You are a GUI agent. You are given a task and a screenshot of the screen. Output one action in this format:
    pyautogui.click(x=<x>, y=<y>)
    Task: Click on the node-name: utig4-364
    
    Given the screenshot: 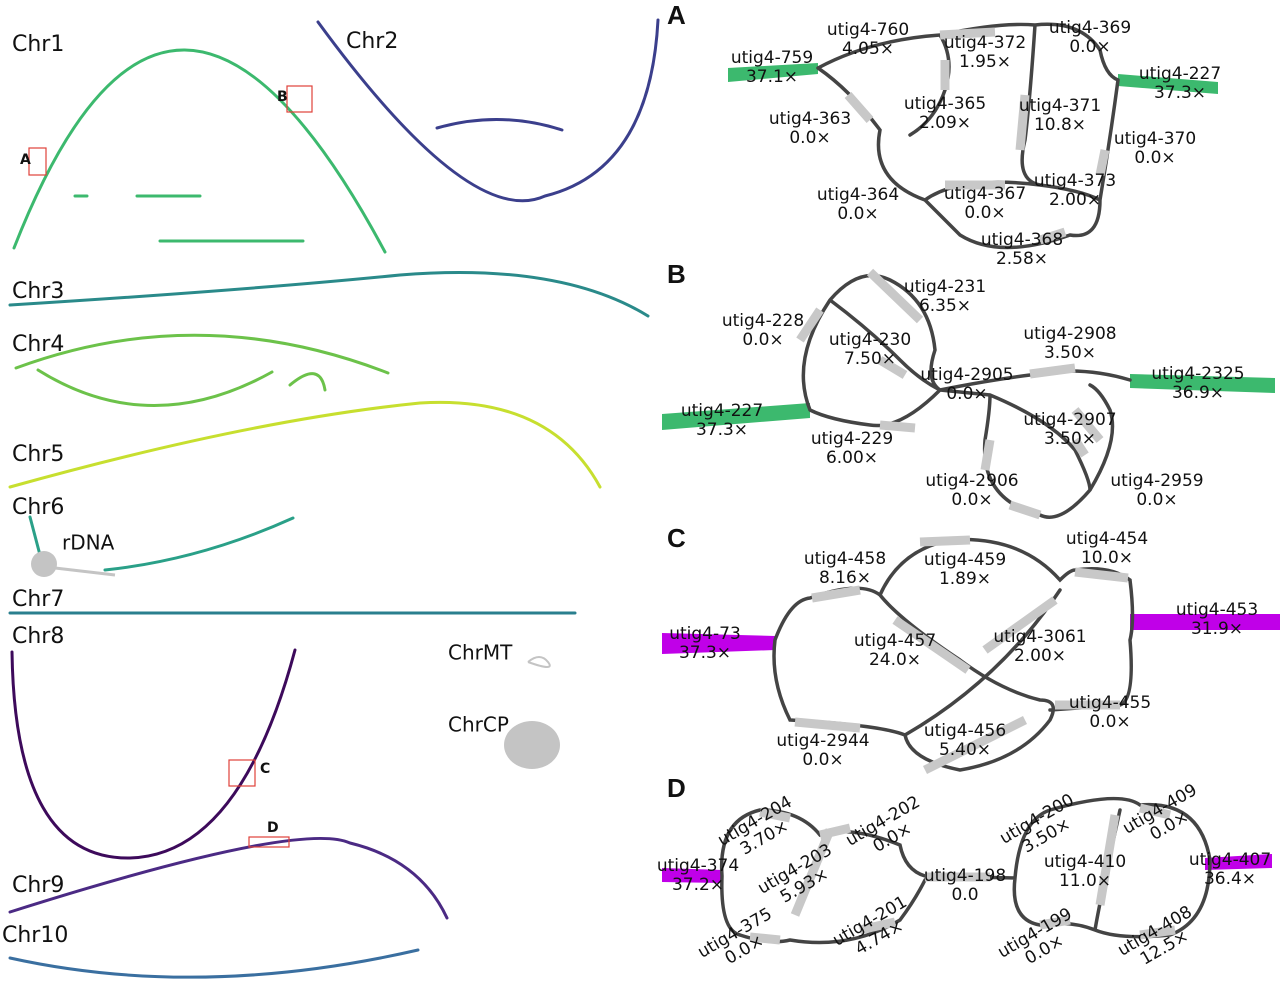 What is the action you would take?
    pyautogui.click(x=858, y=195)
    